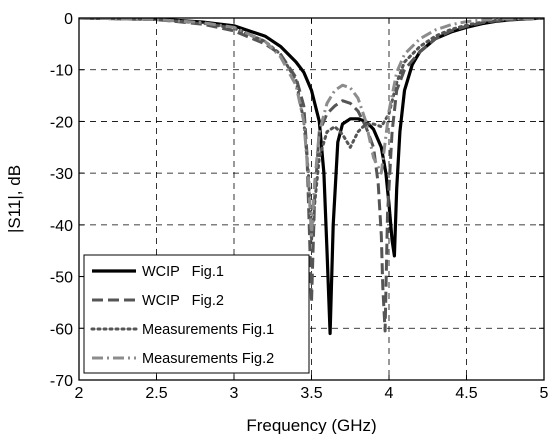 This screenshot has width=553, height=434. I want to click on x-tick-label: 2, so click(79, 393).